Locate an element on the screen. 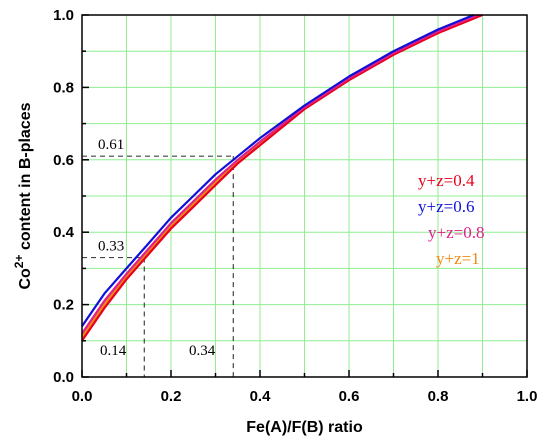 The height and width of the screenshot is (444, 550). y-axis-title-base: Co is located at coordinates (25, 279).